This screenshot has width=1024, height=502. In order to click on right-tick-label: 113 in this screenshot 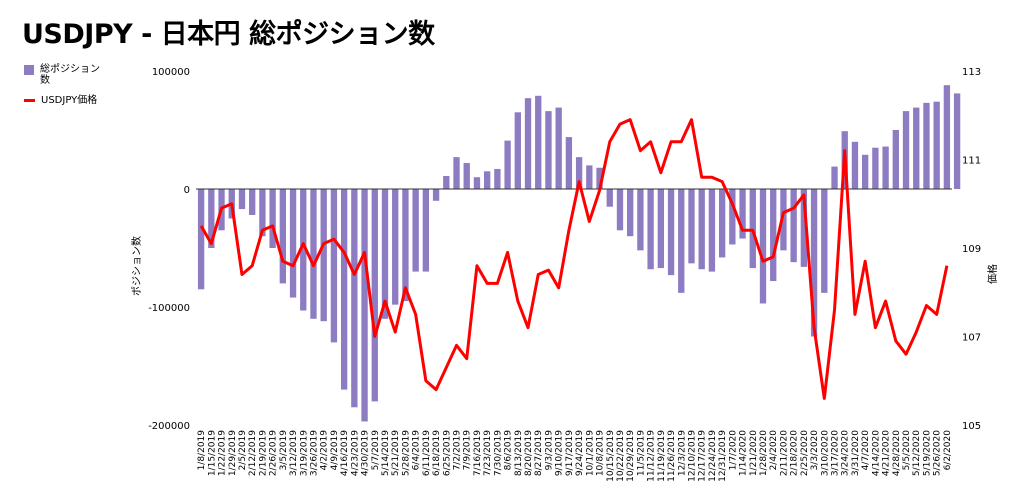, I will do `click(971, 72)`.